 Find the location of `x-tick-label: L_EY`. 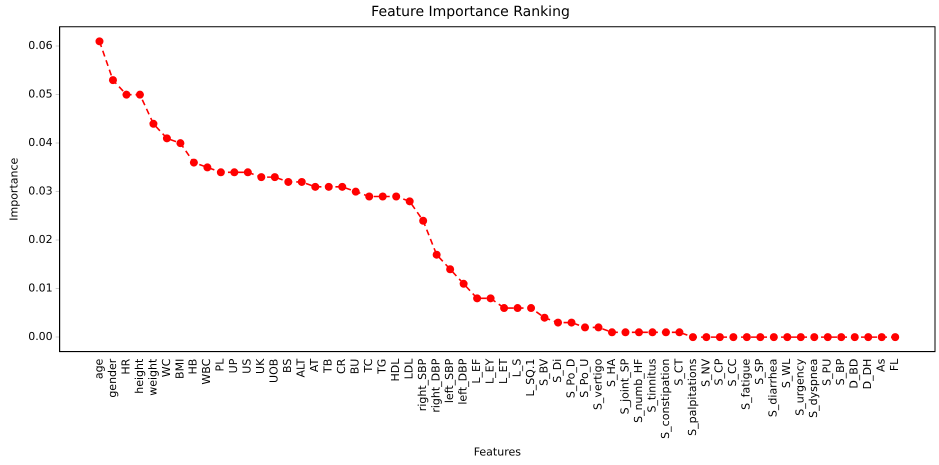

x-tick-label: L_EY is located at coordinates (489, 371).